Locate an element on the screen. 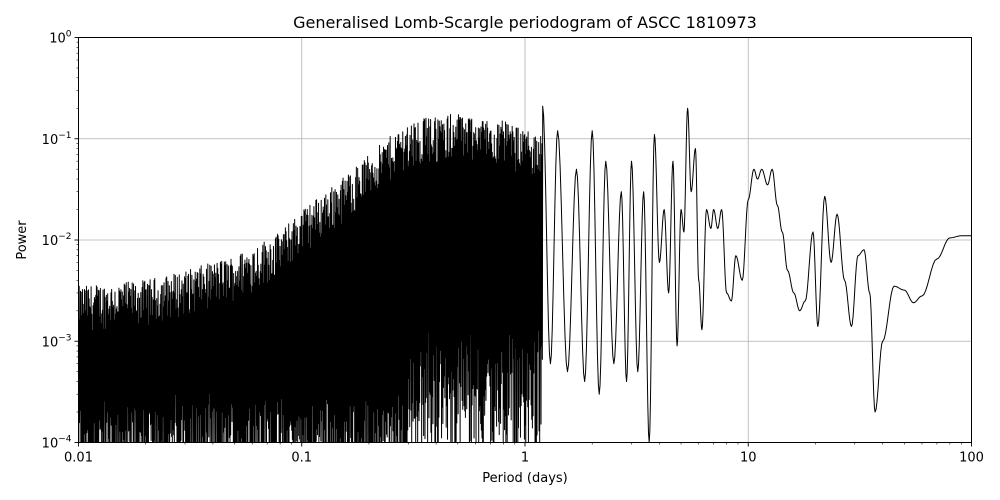  y-tick-label: 10⁻² is located at coordinates (57, 240).